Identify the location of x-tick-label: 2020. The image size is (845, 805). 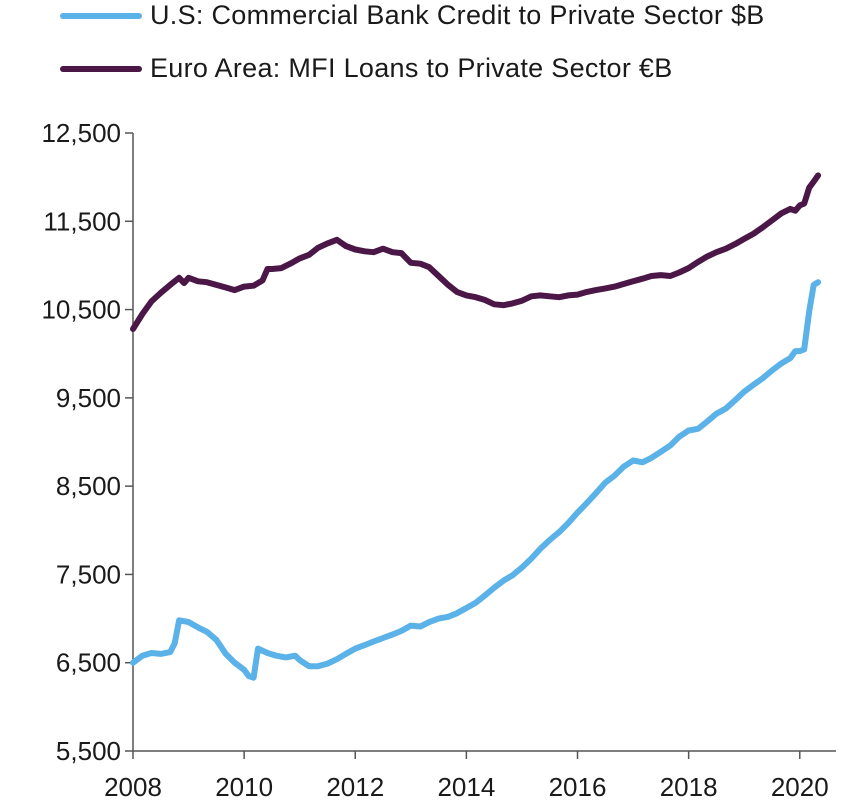
(800, 787).